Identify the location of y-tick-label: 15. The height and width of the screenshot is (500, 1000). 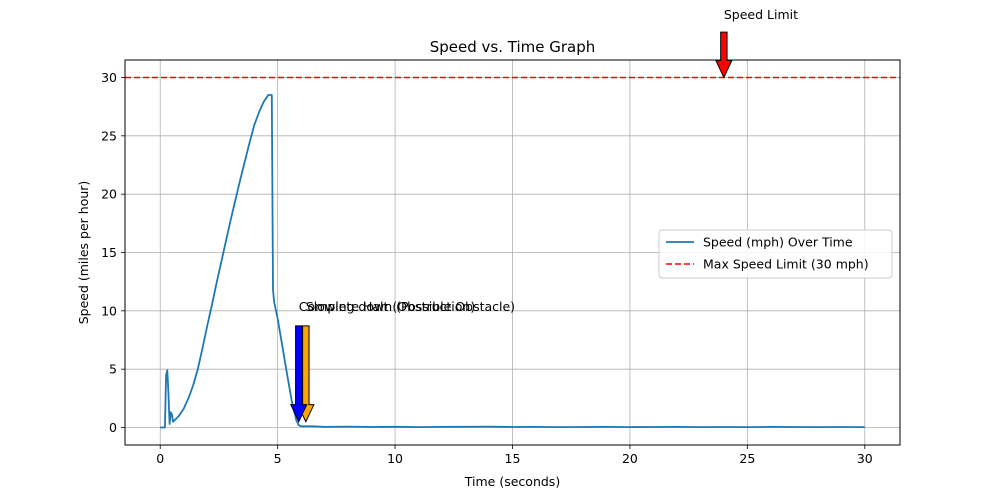
(109, 252).